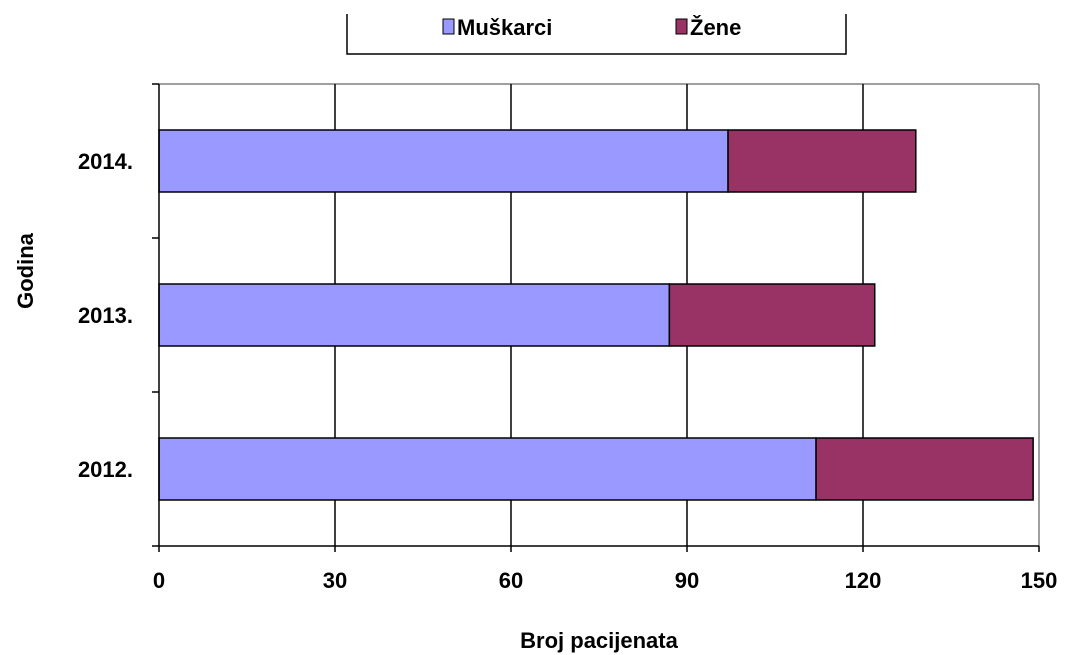  I want to click on x-tick-label: 150, so click(1039, 580).